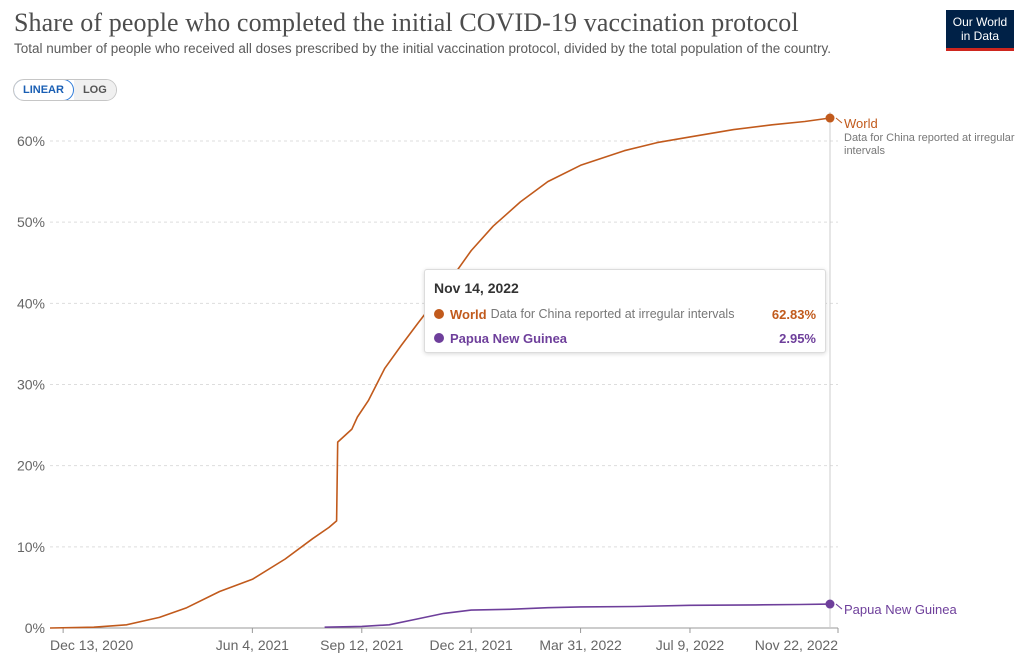 Image resolution: width=1024 pixels, height=667 pixels. Describe the element at coordinates (796, 645) in the screenshot. I see `x-tick-label: Nov 22, 2022` at that location.